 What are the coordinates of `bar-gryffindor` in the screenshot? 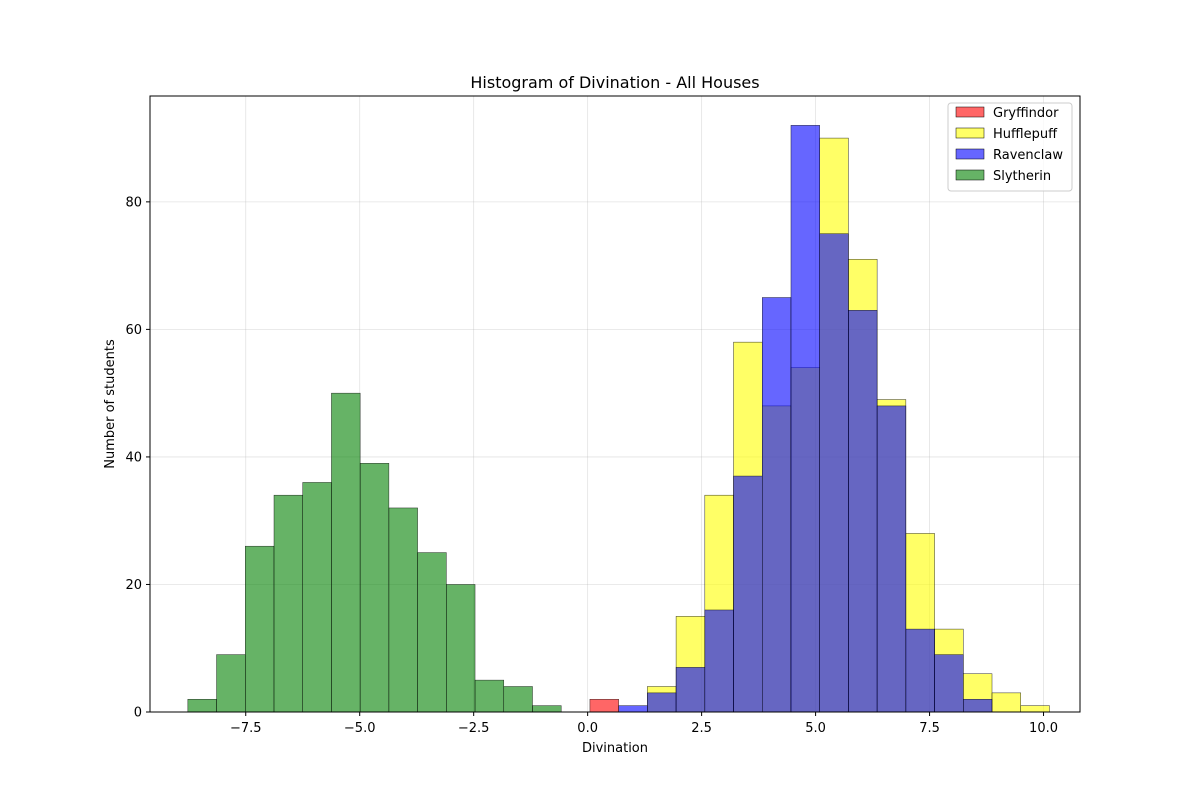 It's located at (604, 705).